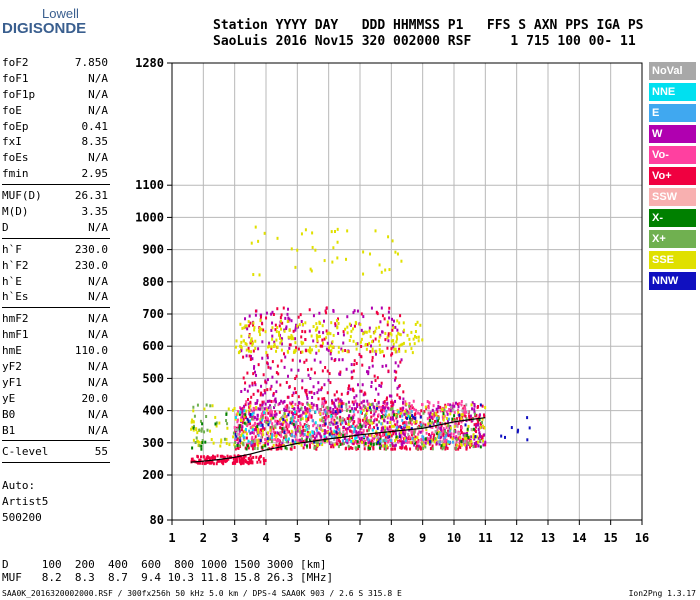 The image size is (700, 600). Describe the element at coordinates (56, 63) in the screenshot. I see `param-row: foF2 7.850` at that location.